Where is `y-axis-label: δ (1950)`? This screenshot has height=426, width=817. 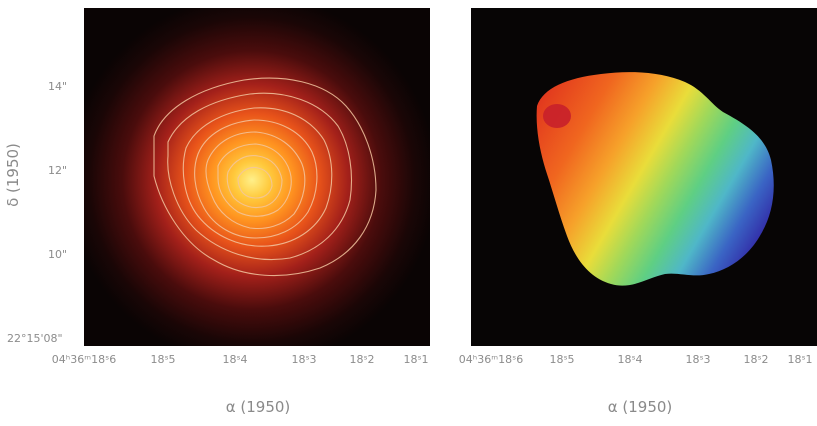
y-axis-label: δ (1950) is located at coordinates (13, 175).